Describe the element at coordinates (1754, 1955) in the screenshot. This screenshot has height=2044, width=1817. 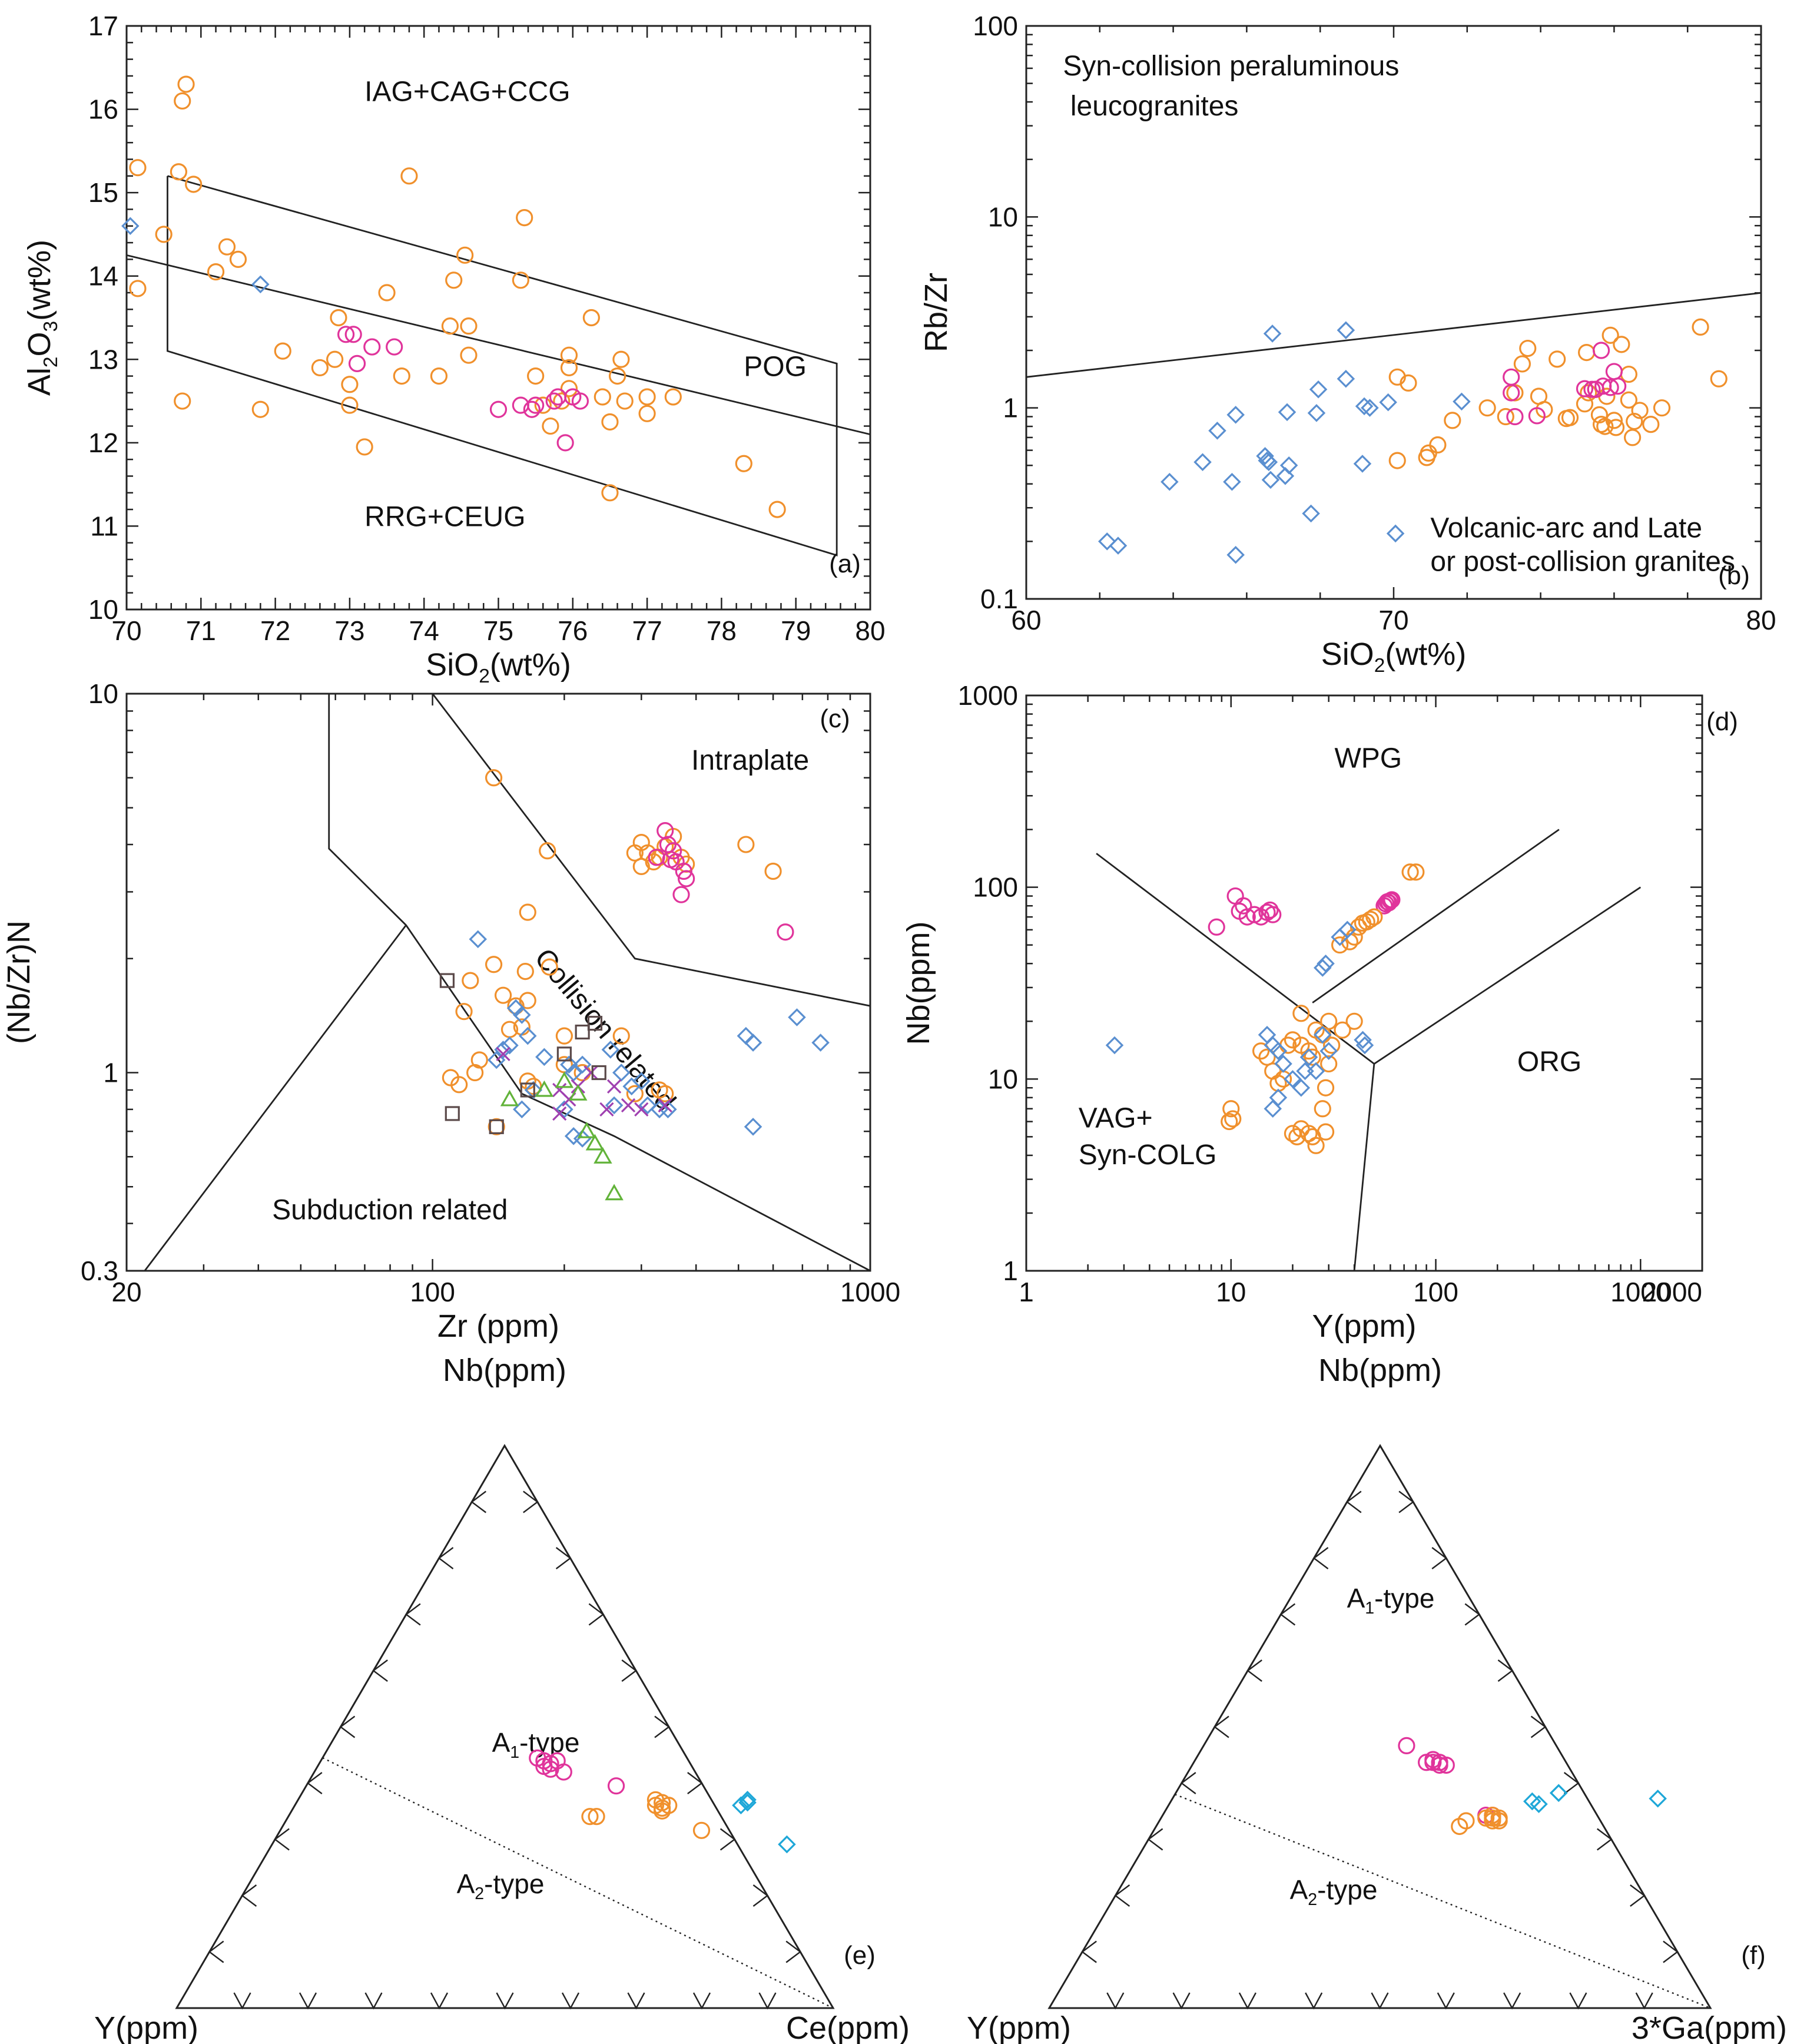
I see `panel-label: (f)` at that location.